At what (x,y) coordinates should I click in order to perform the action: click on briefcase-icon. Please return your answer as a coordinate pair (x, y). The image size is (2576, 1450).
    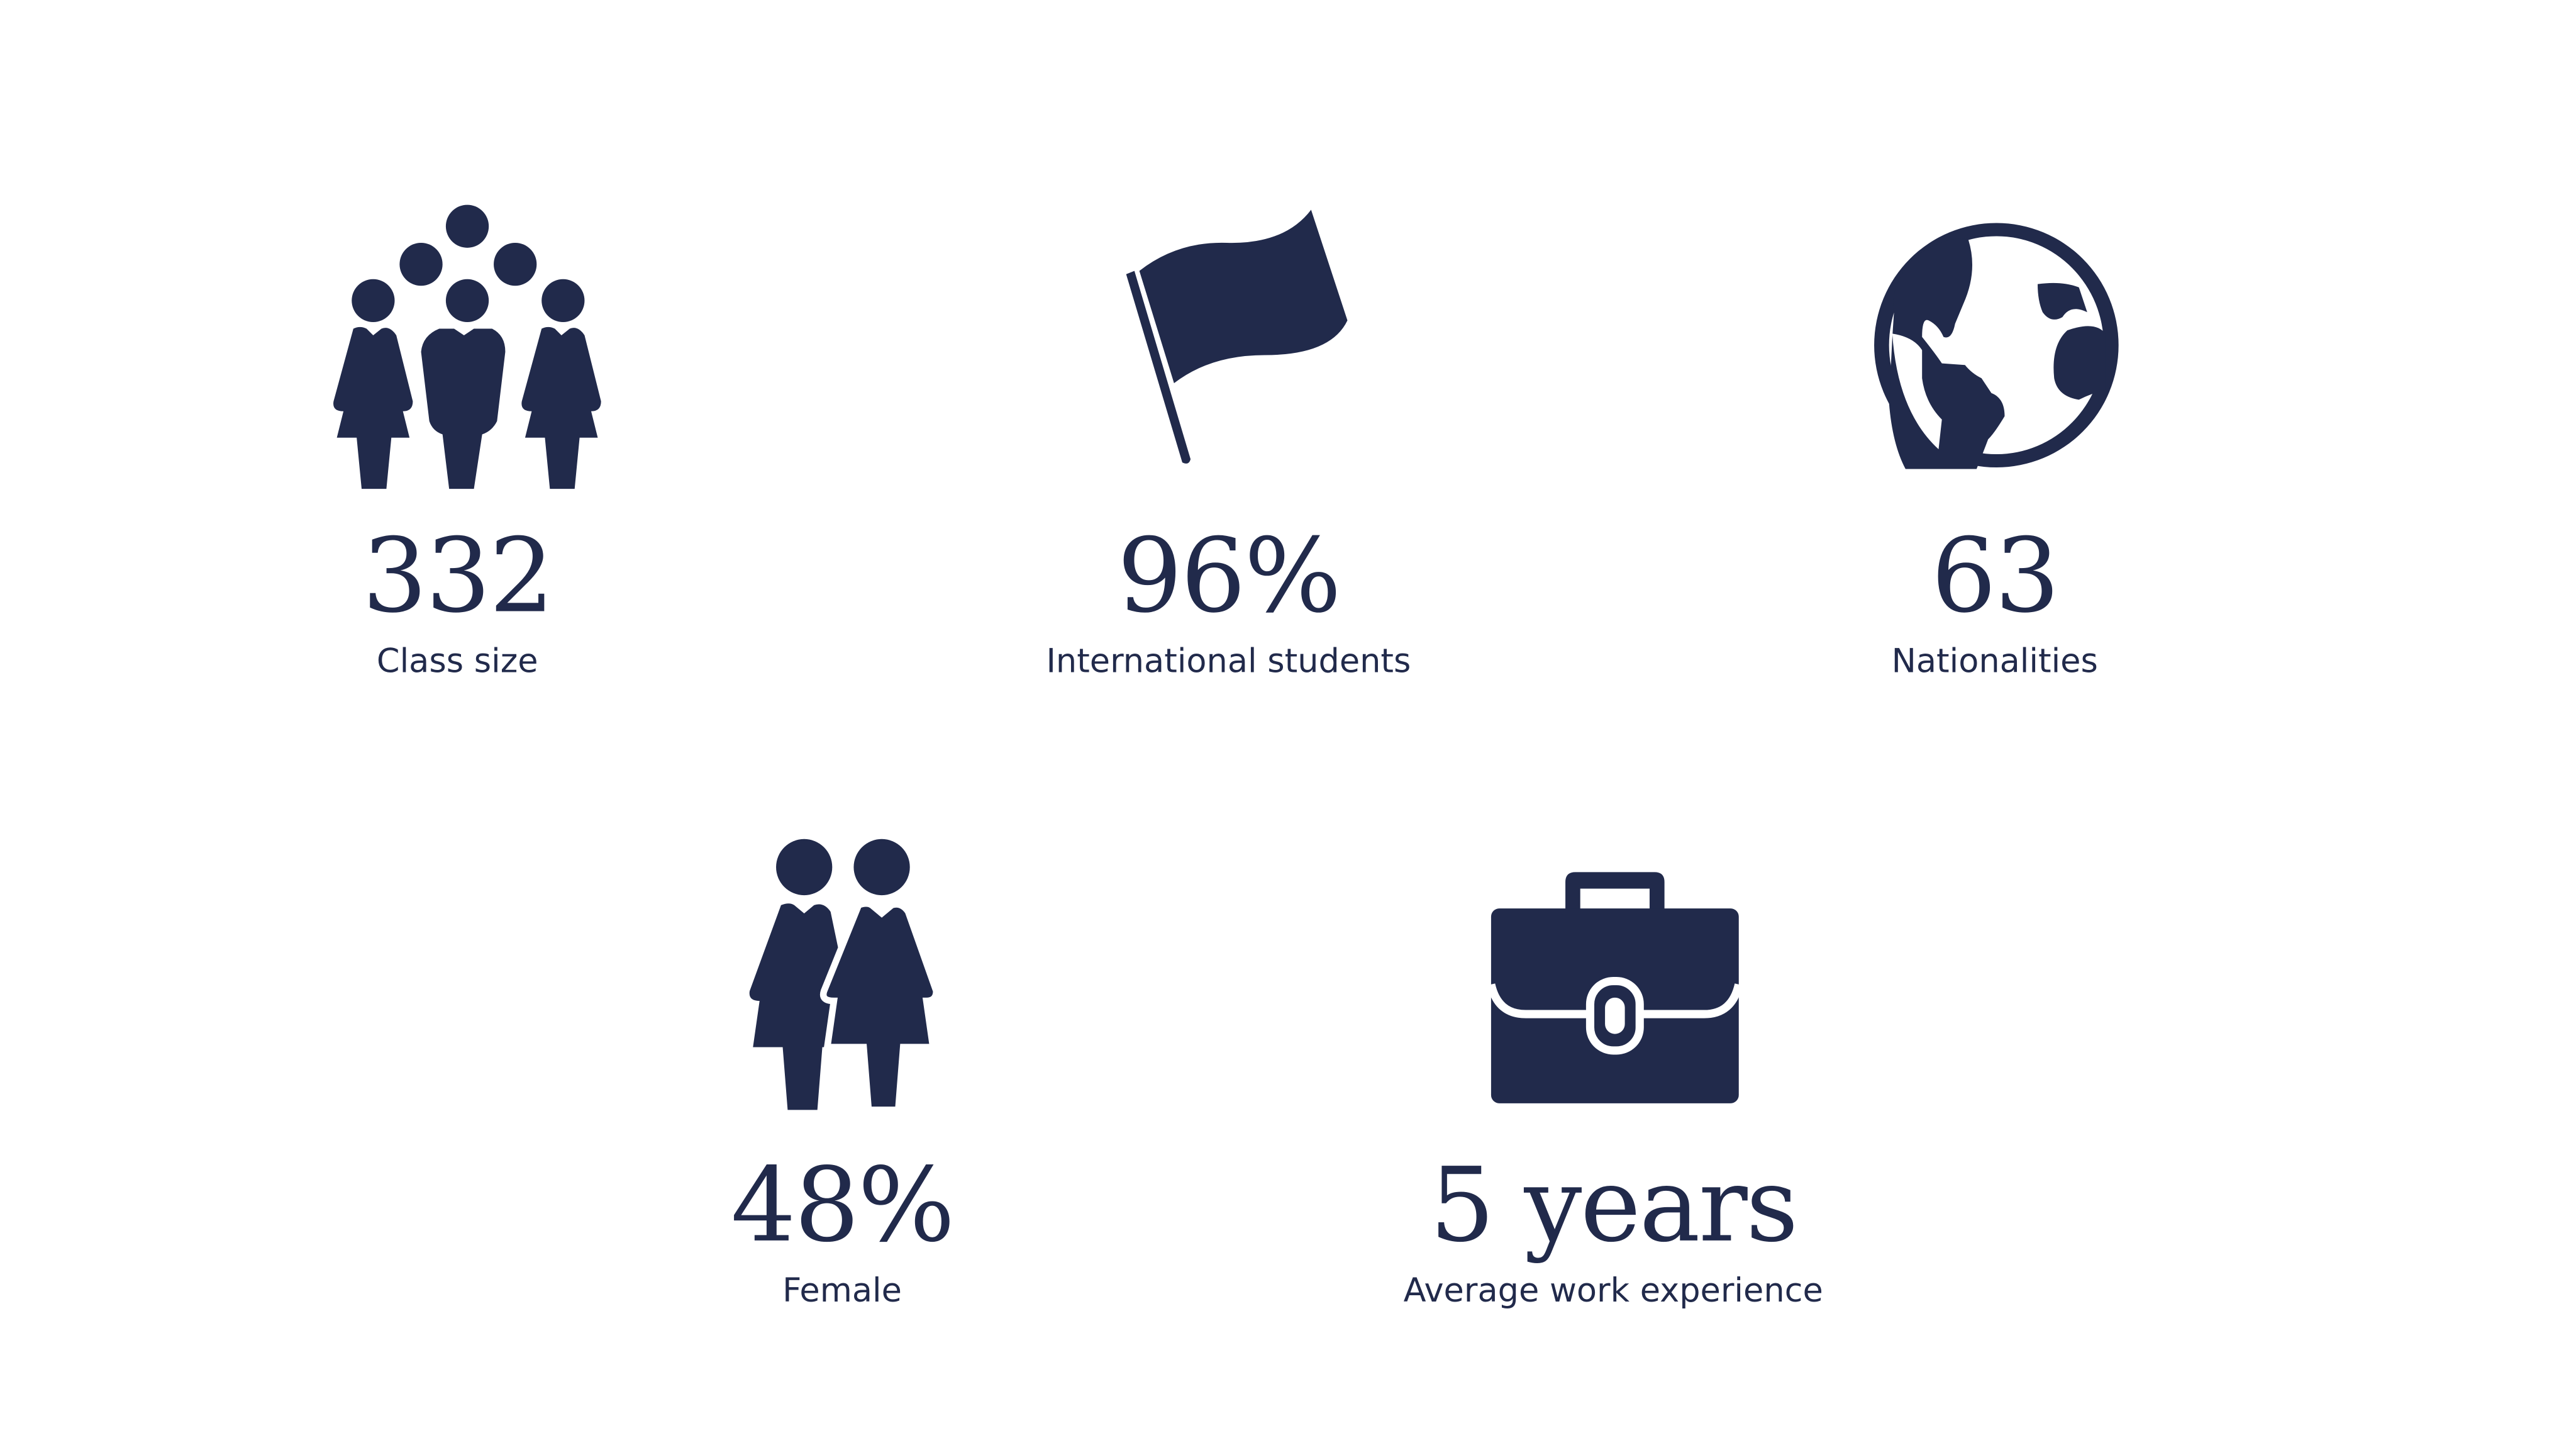
    Looking at the image, I should click on (1615, 988).